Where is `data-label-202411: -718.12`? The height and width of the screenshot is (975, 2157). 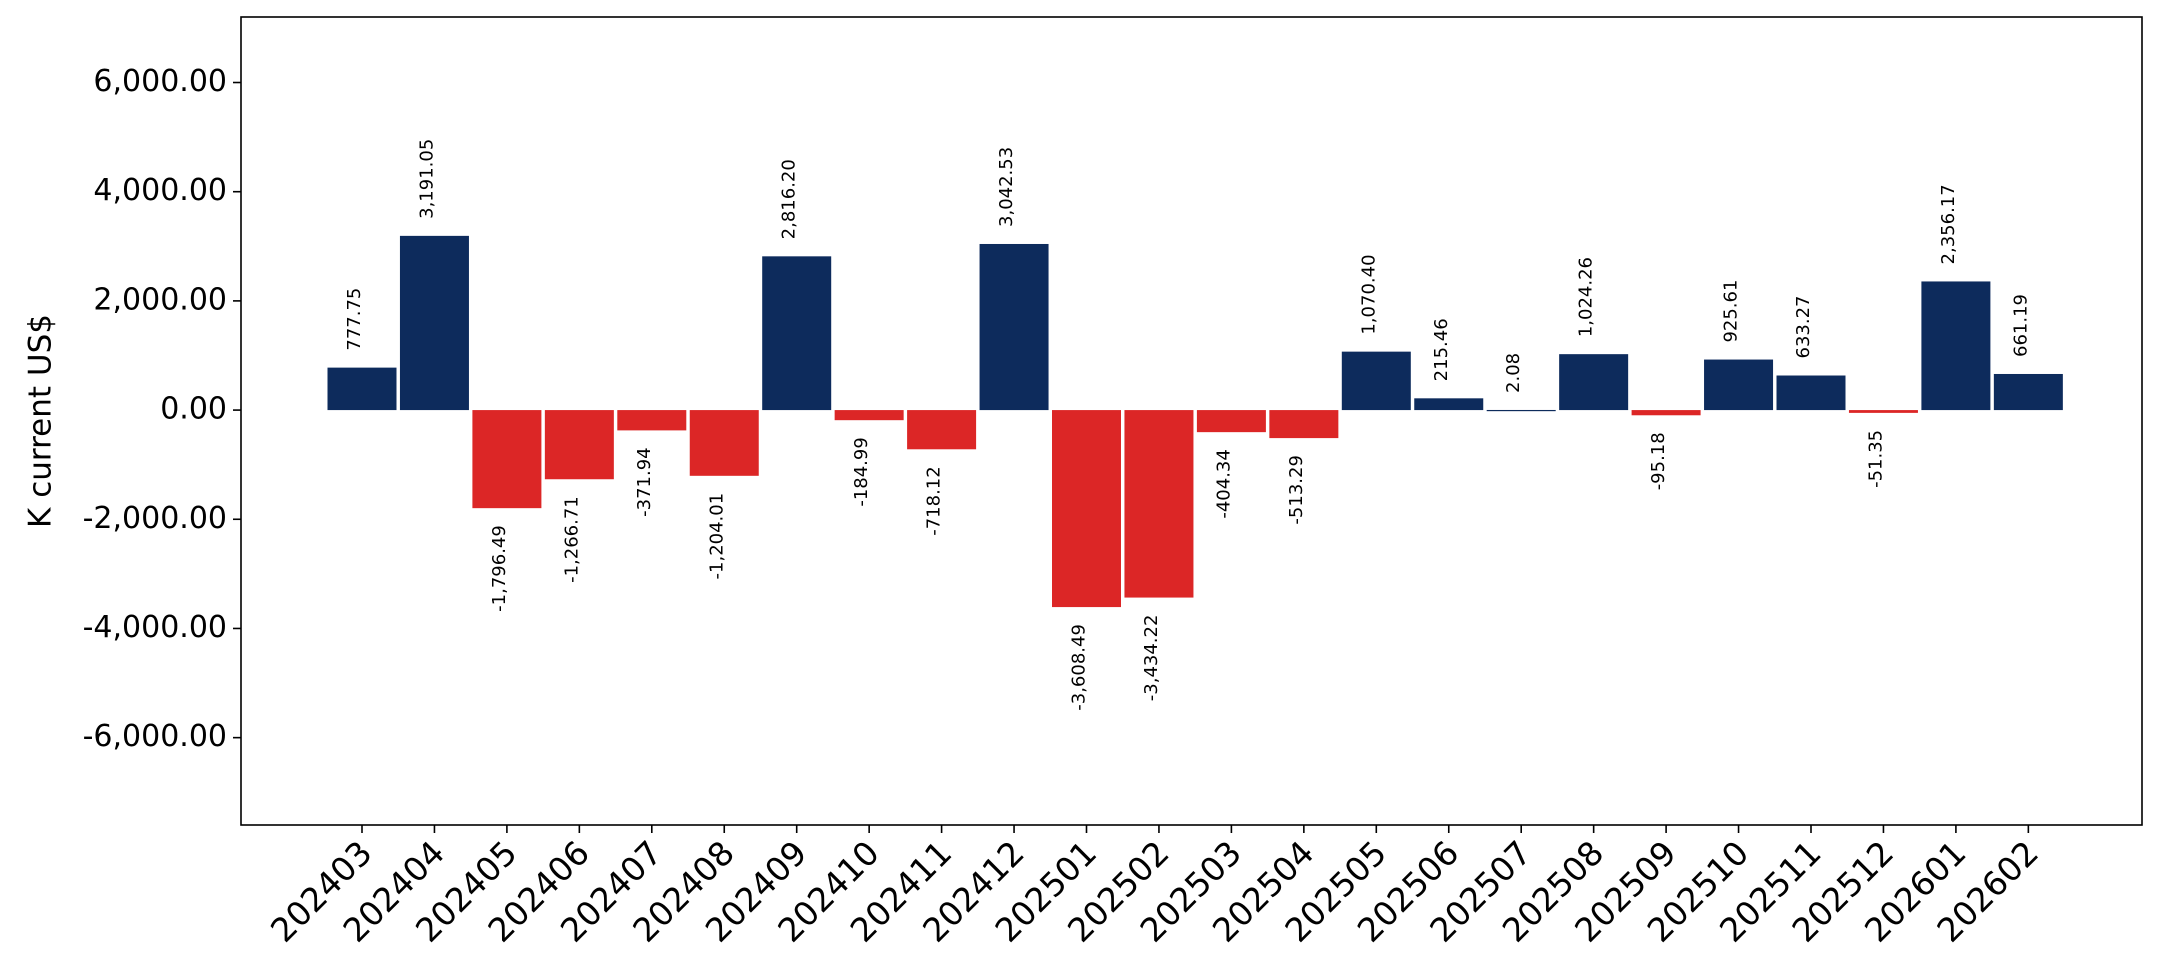
data-label-202411: -718.12 is located at coordinates (934, 500).